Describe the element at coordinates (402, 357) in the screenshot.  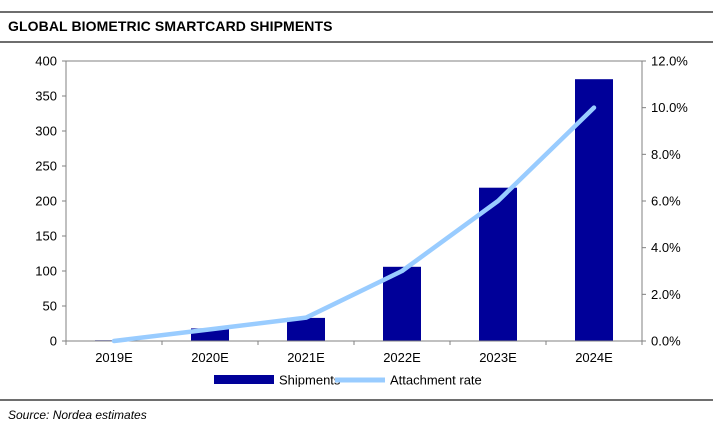
I see `x-tick-label: 2022E` at that location.